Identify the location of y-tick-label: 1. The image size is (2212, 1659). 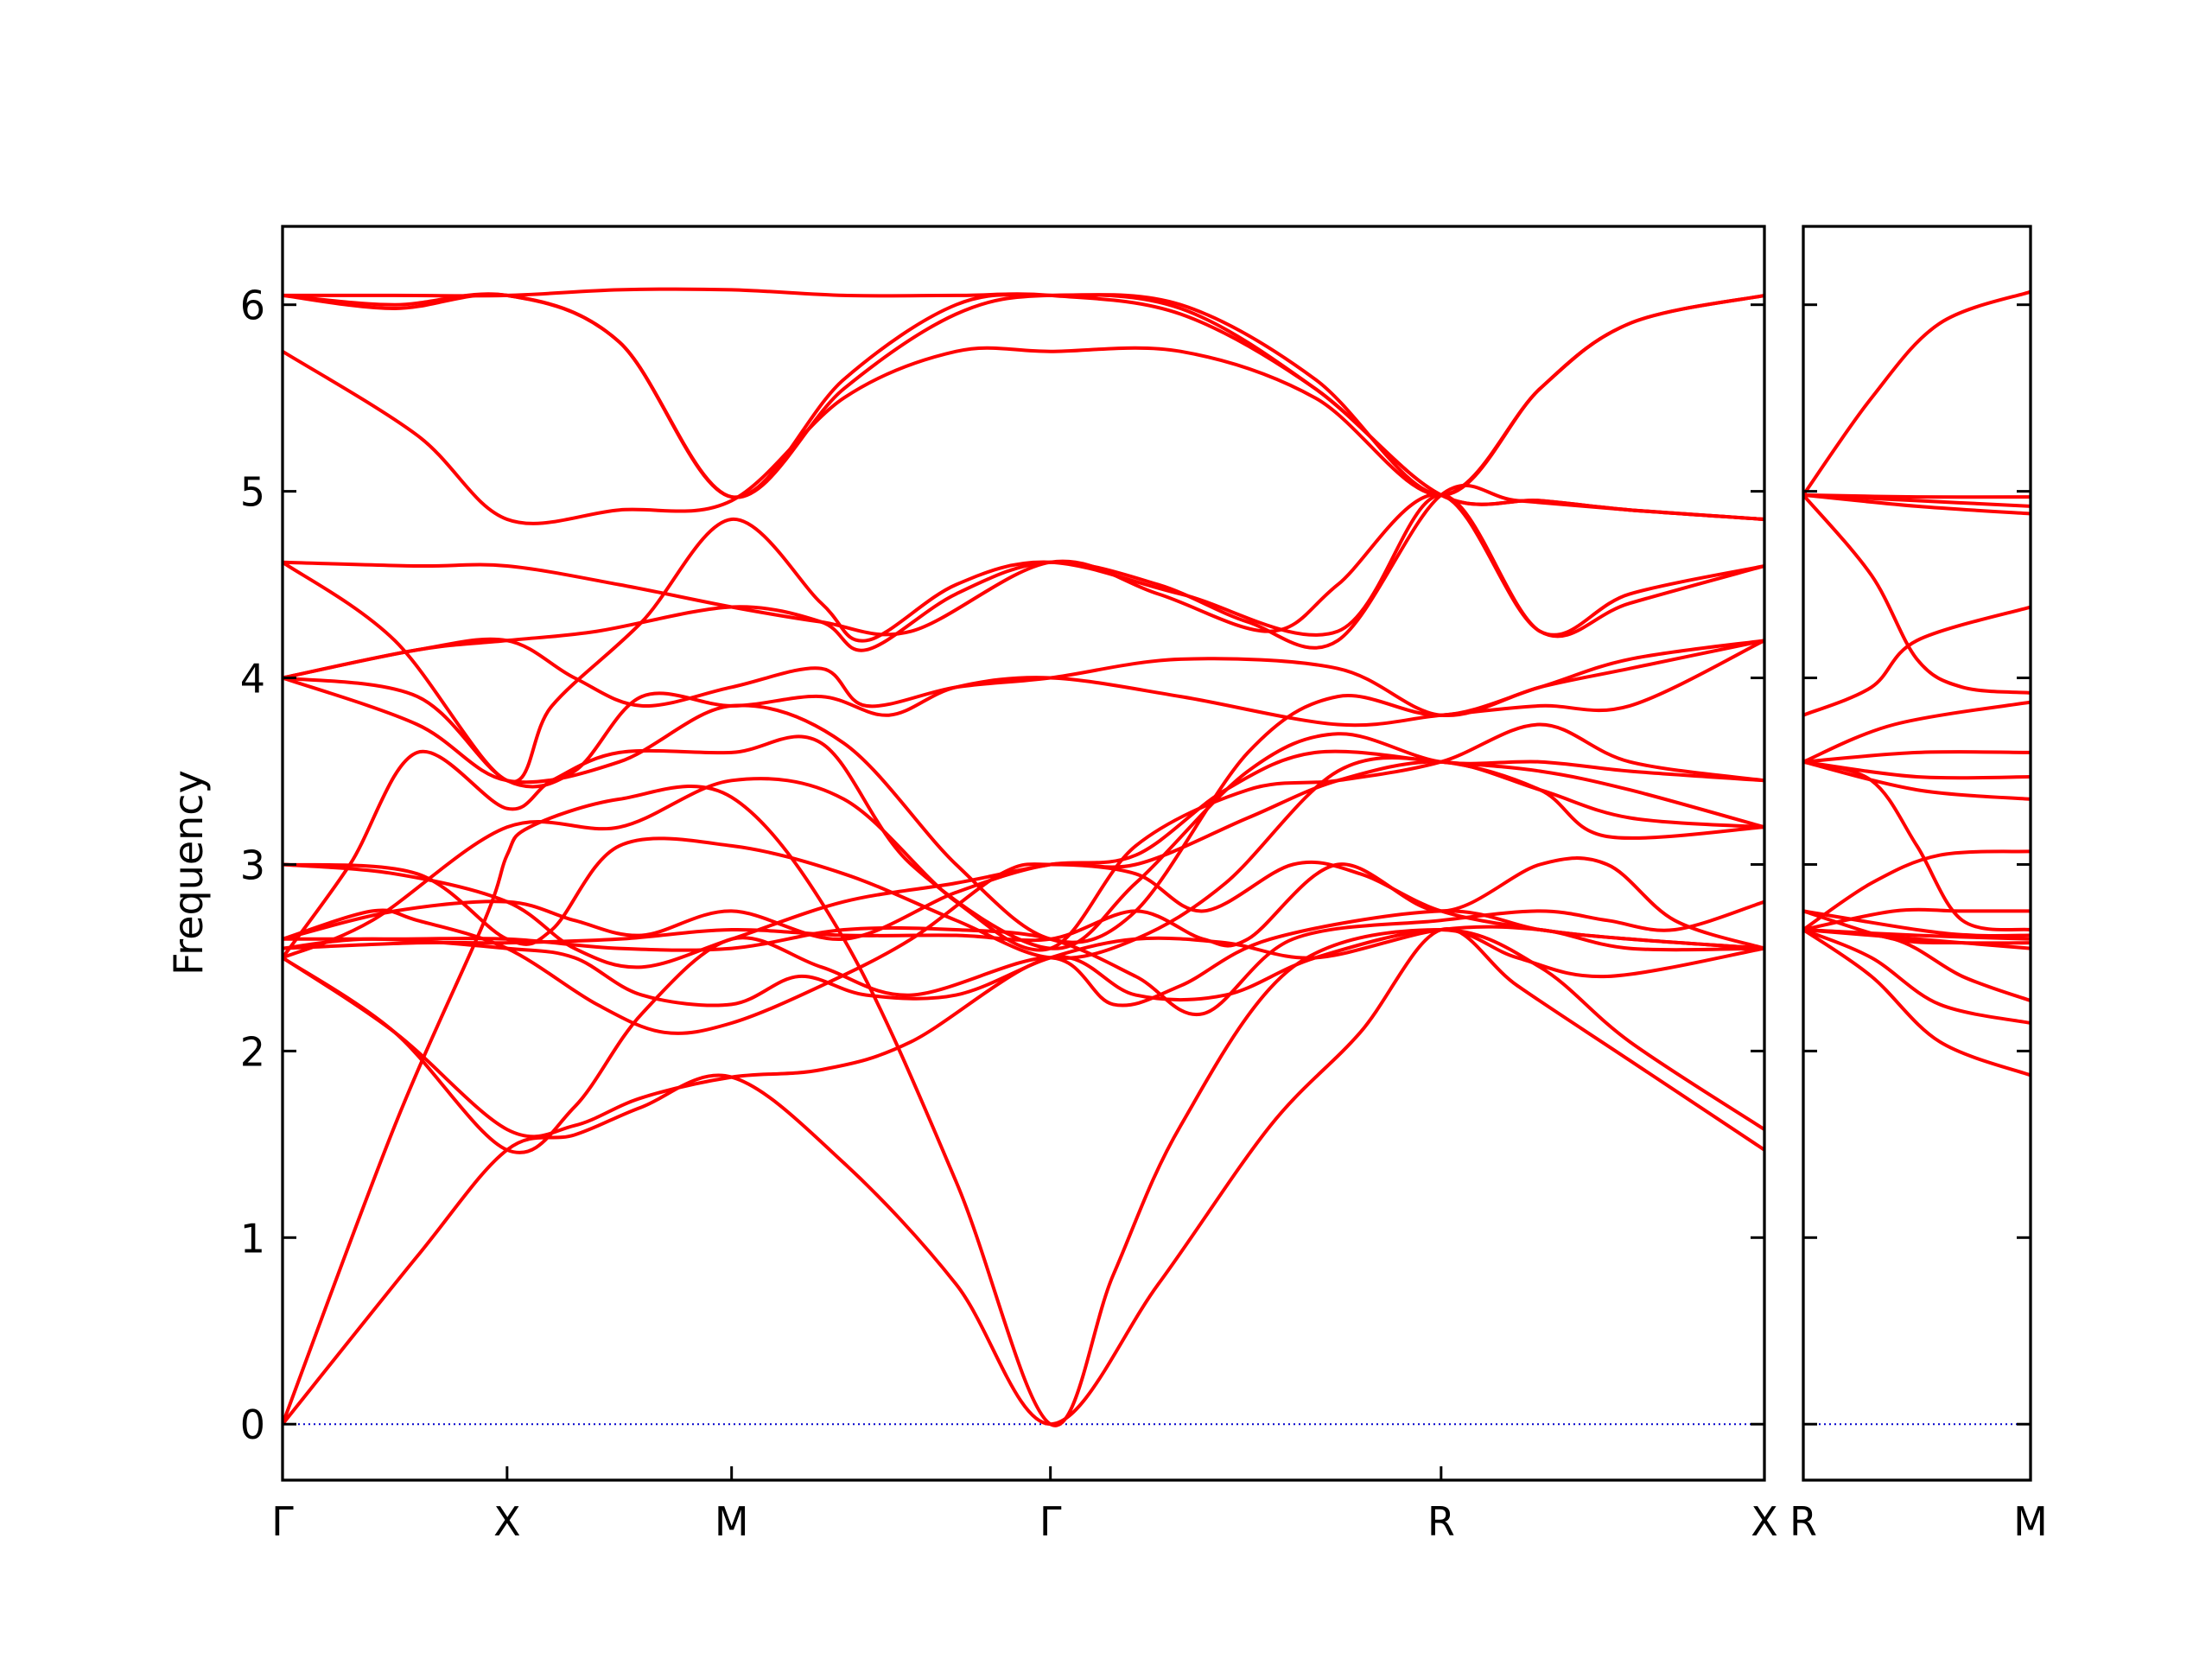
(252, 1238).